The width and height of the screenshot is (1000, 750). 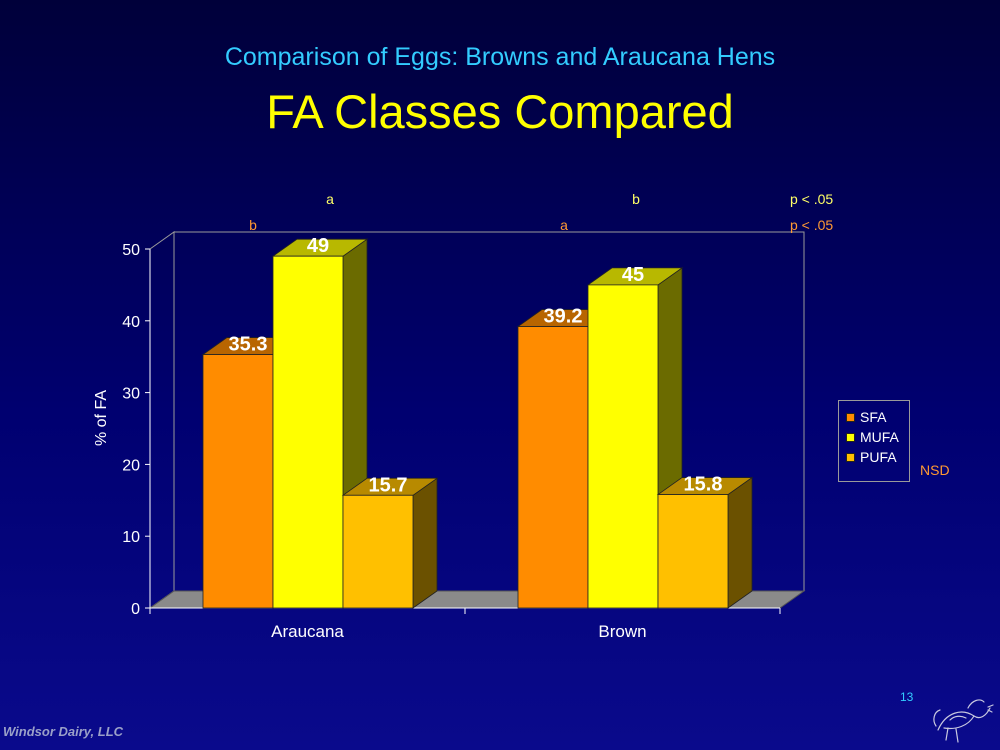 What do you see at coordinates (963, 721) in the screenshot?
I see `hen-sketch-logo-icon` at bounding box center [963, 721].